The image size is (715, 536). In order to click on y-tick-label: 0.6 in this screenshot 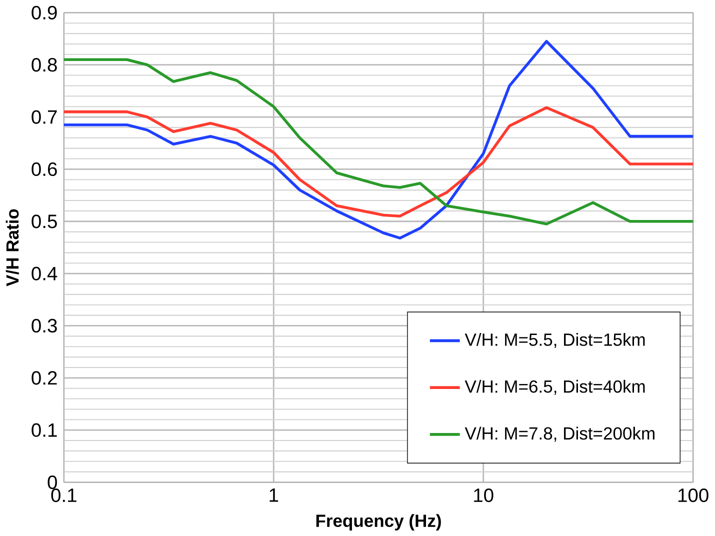, I will do `click(44, 169)`.